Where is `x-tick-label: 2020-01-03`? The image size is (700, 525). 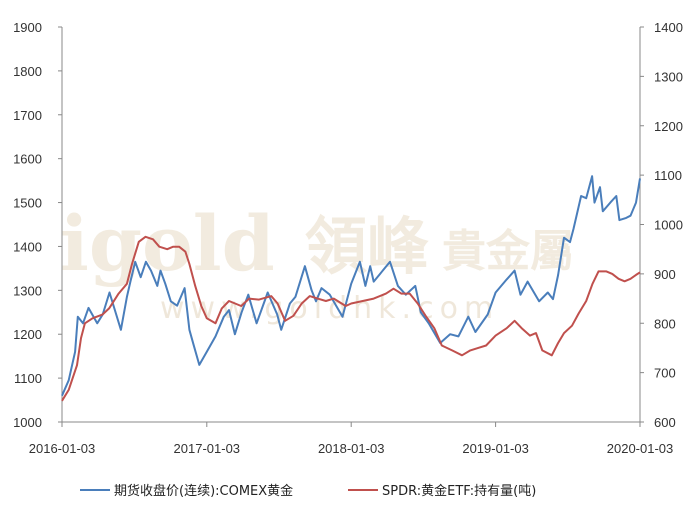 x-tick-label: 2020-01-03 is located at coordinates (640, 448).